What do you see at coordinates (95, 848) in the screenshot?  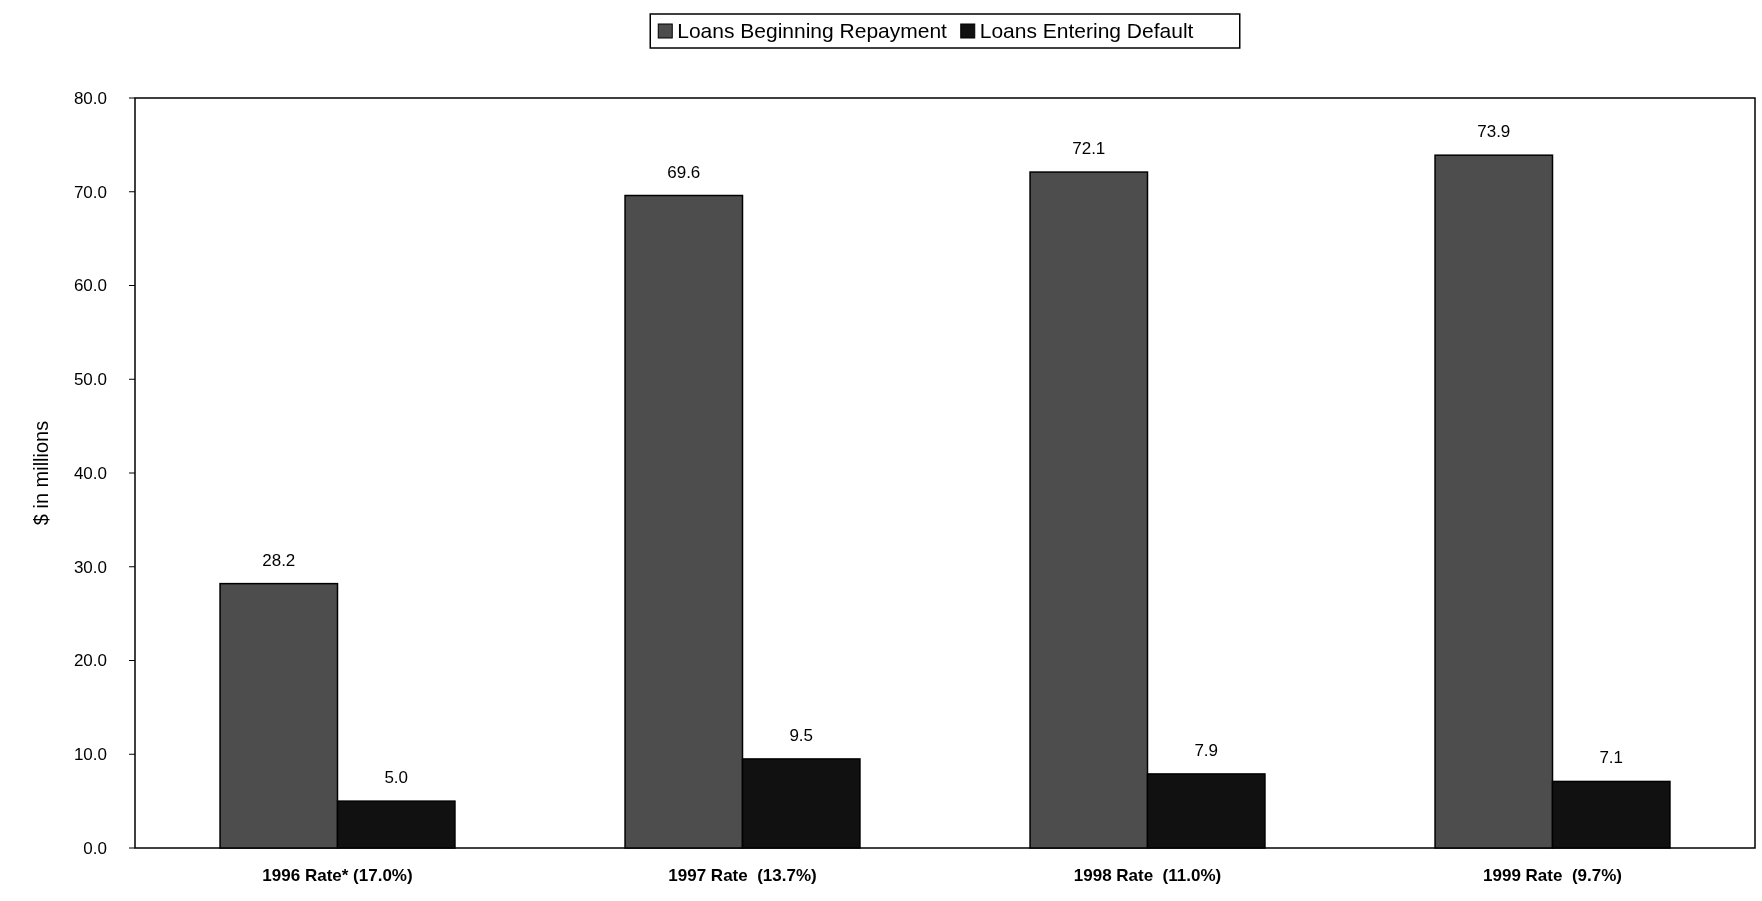 I see `y-tick-label: 0.0` at bounding box center [95, 848].